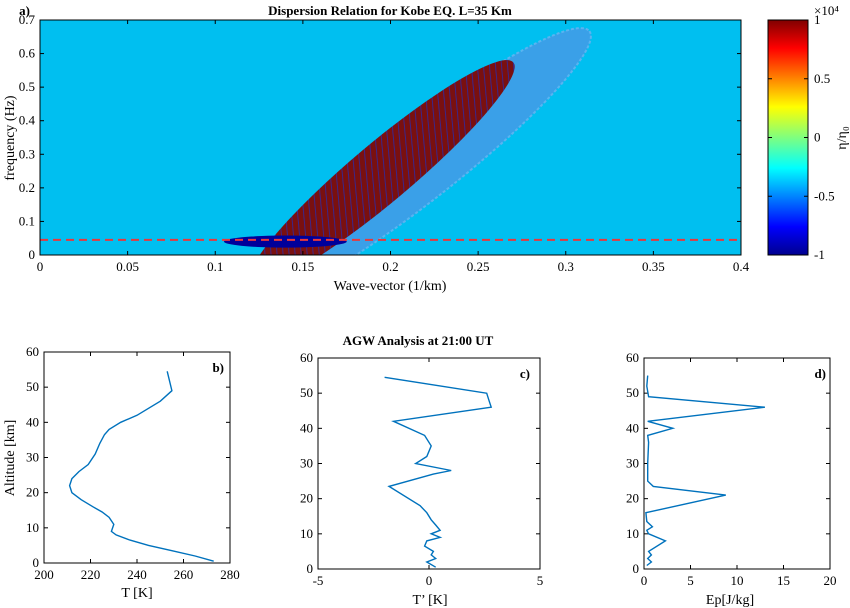 Image resolution: width=850 pixels, height=608 pixels. I want to click on panel-d-axes-box, so click(737, 463).